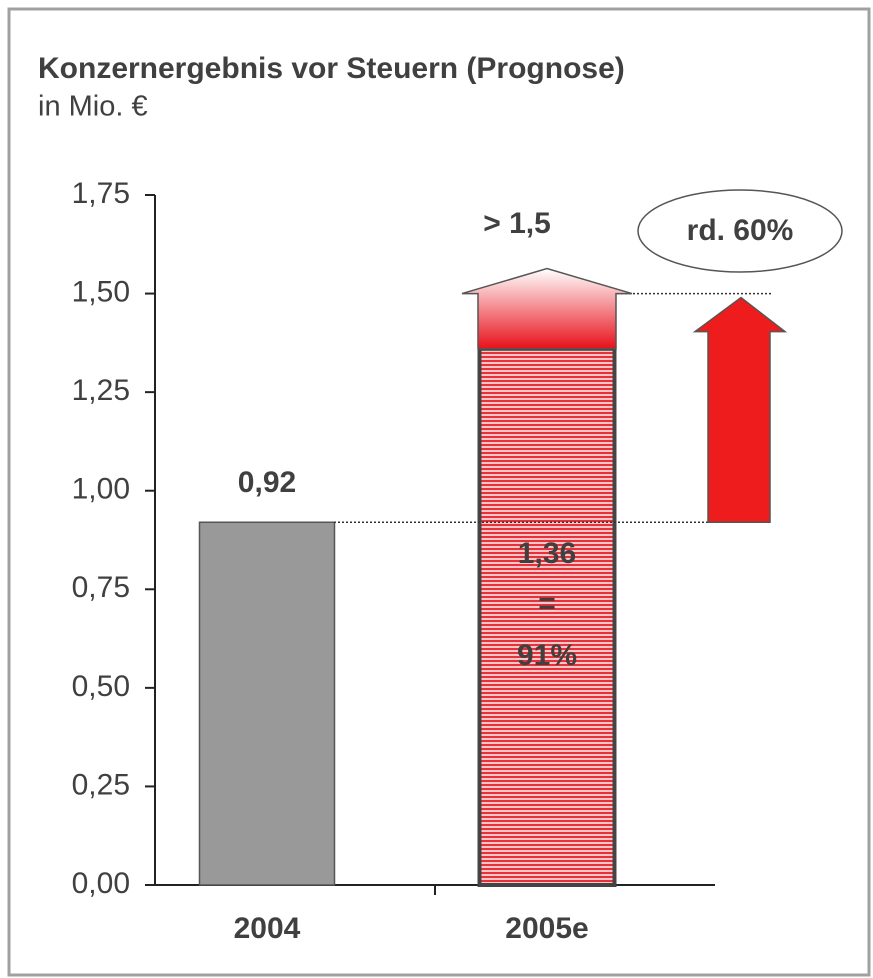 Image resolution: width=873 pixels, height=978 pixels. Describe the element at coordinates (101, 587) in the screenshot. I see `y-tick-label: 0,75` at that location.